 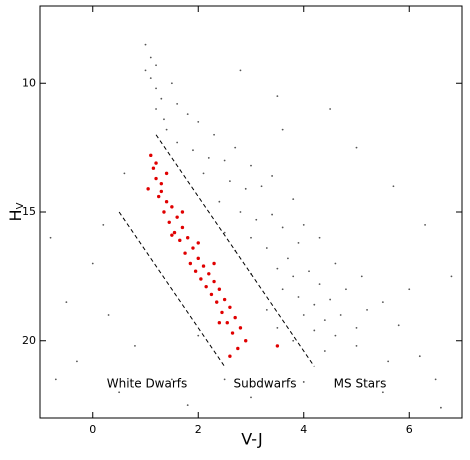 I want to click on y-axis-label-sub: V, so click(x=20, y=205).